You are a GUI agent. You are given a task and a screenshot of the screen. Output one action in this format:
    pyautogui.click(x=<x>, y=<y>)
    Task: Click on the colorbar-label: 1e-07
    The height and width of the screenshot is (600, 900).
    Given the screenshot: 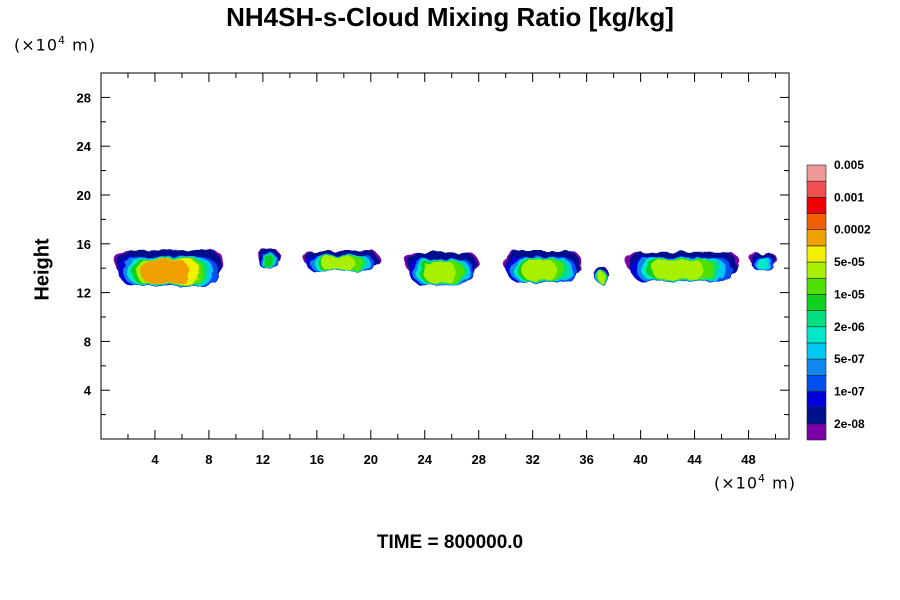 What is the action you would take?
    pyautogui.click(x=849, y=391)
    